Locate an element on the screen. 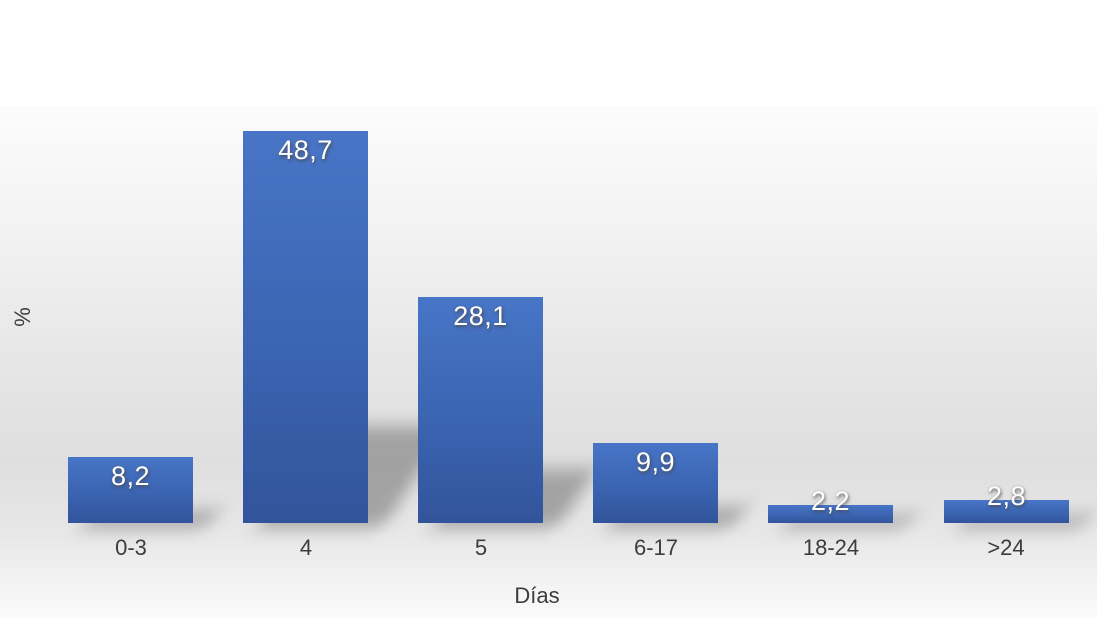  x-axis-title: Días is located at coordinates (537, 595).